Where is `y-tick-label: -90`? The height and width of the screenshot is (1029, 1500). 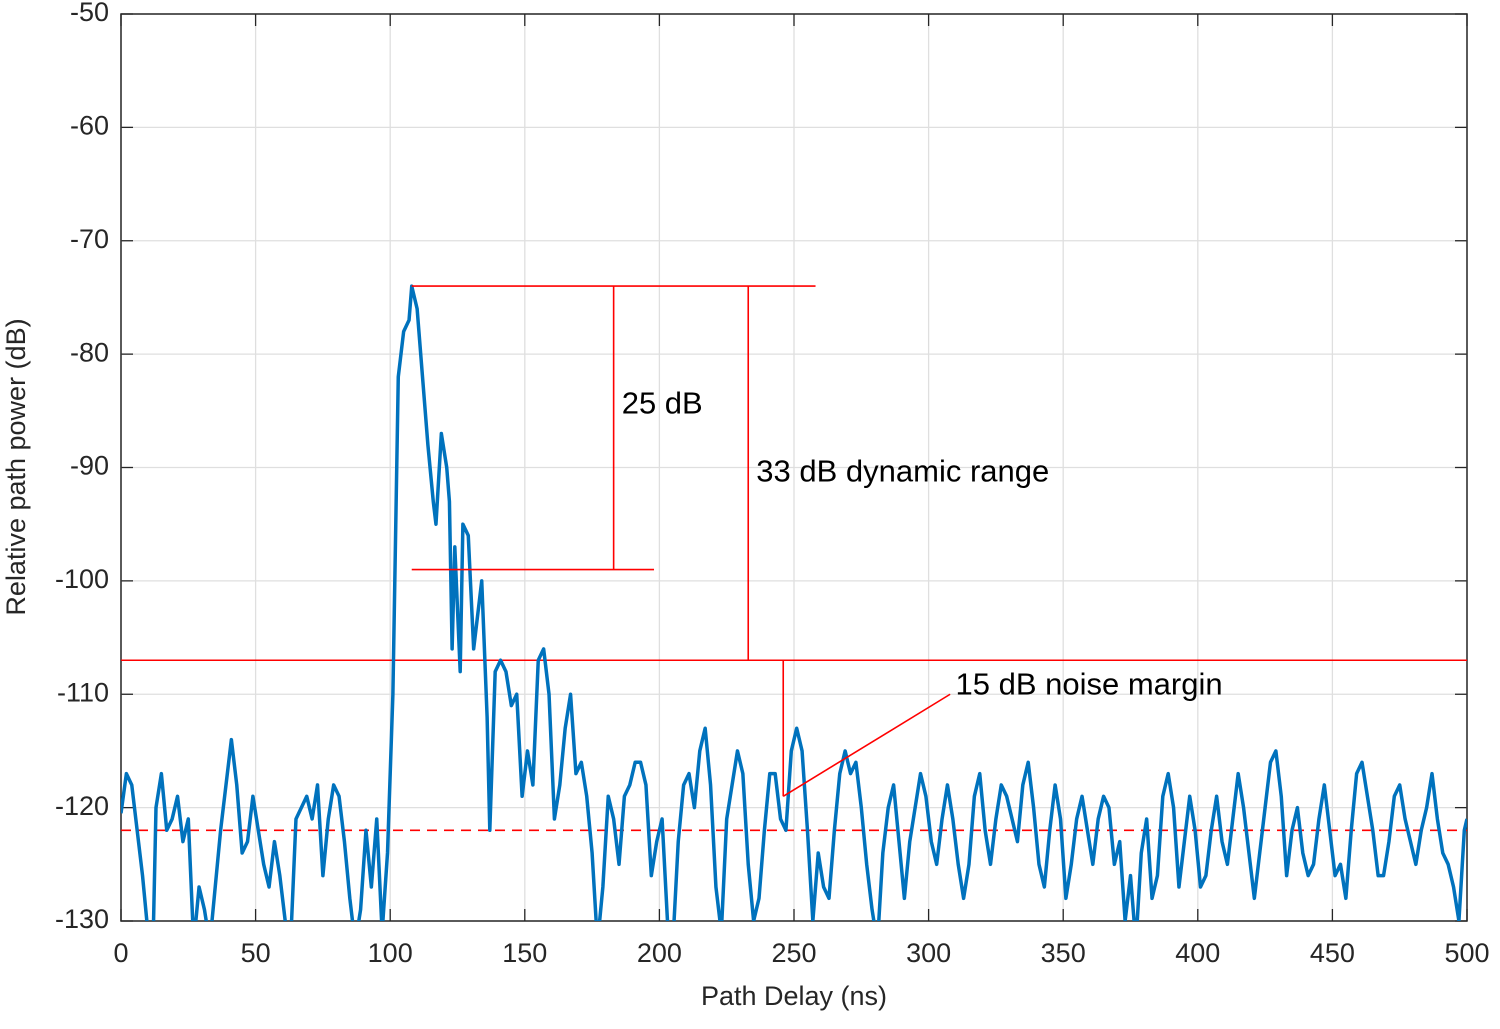
y-tick-label: -90 is located at coordinates (89, 466).